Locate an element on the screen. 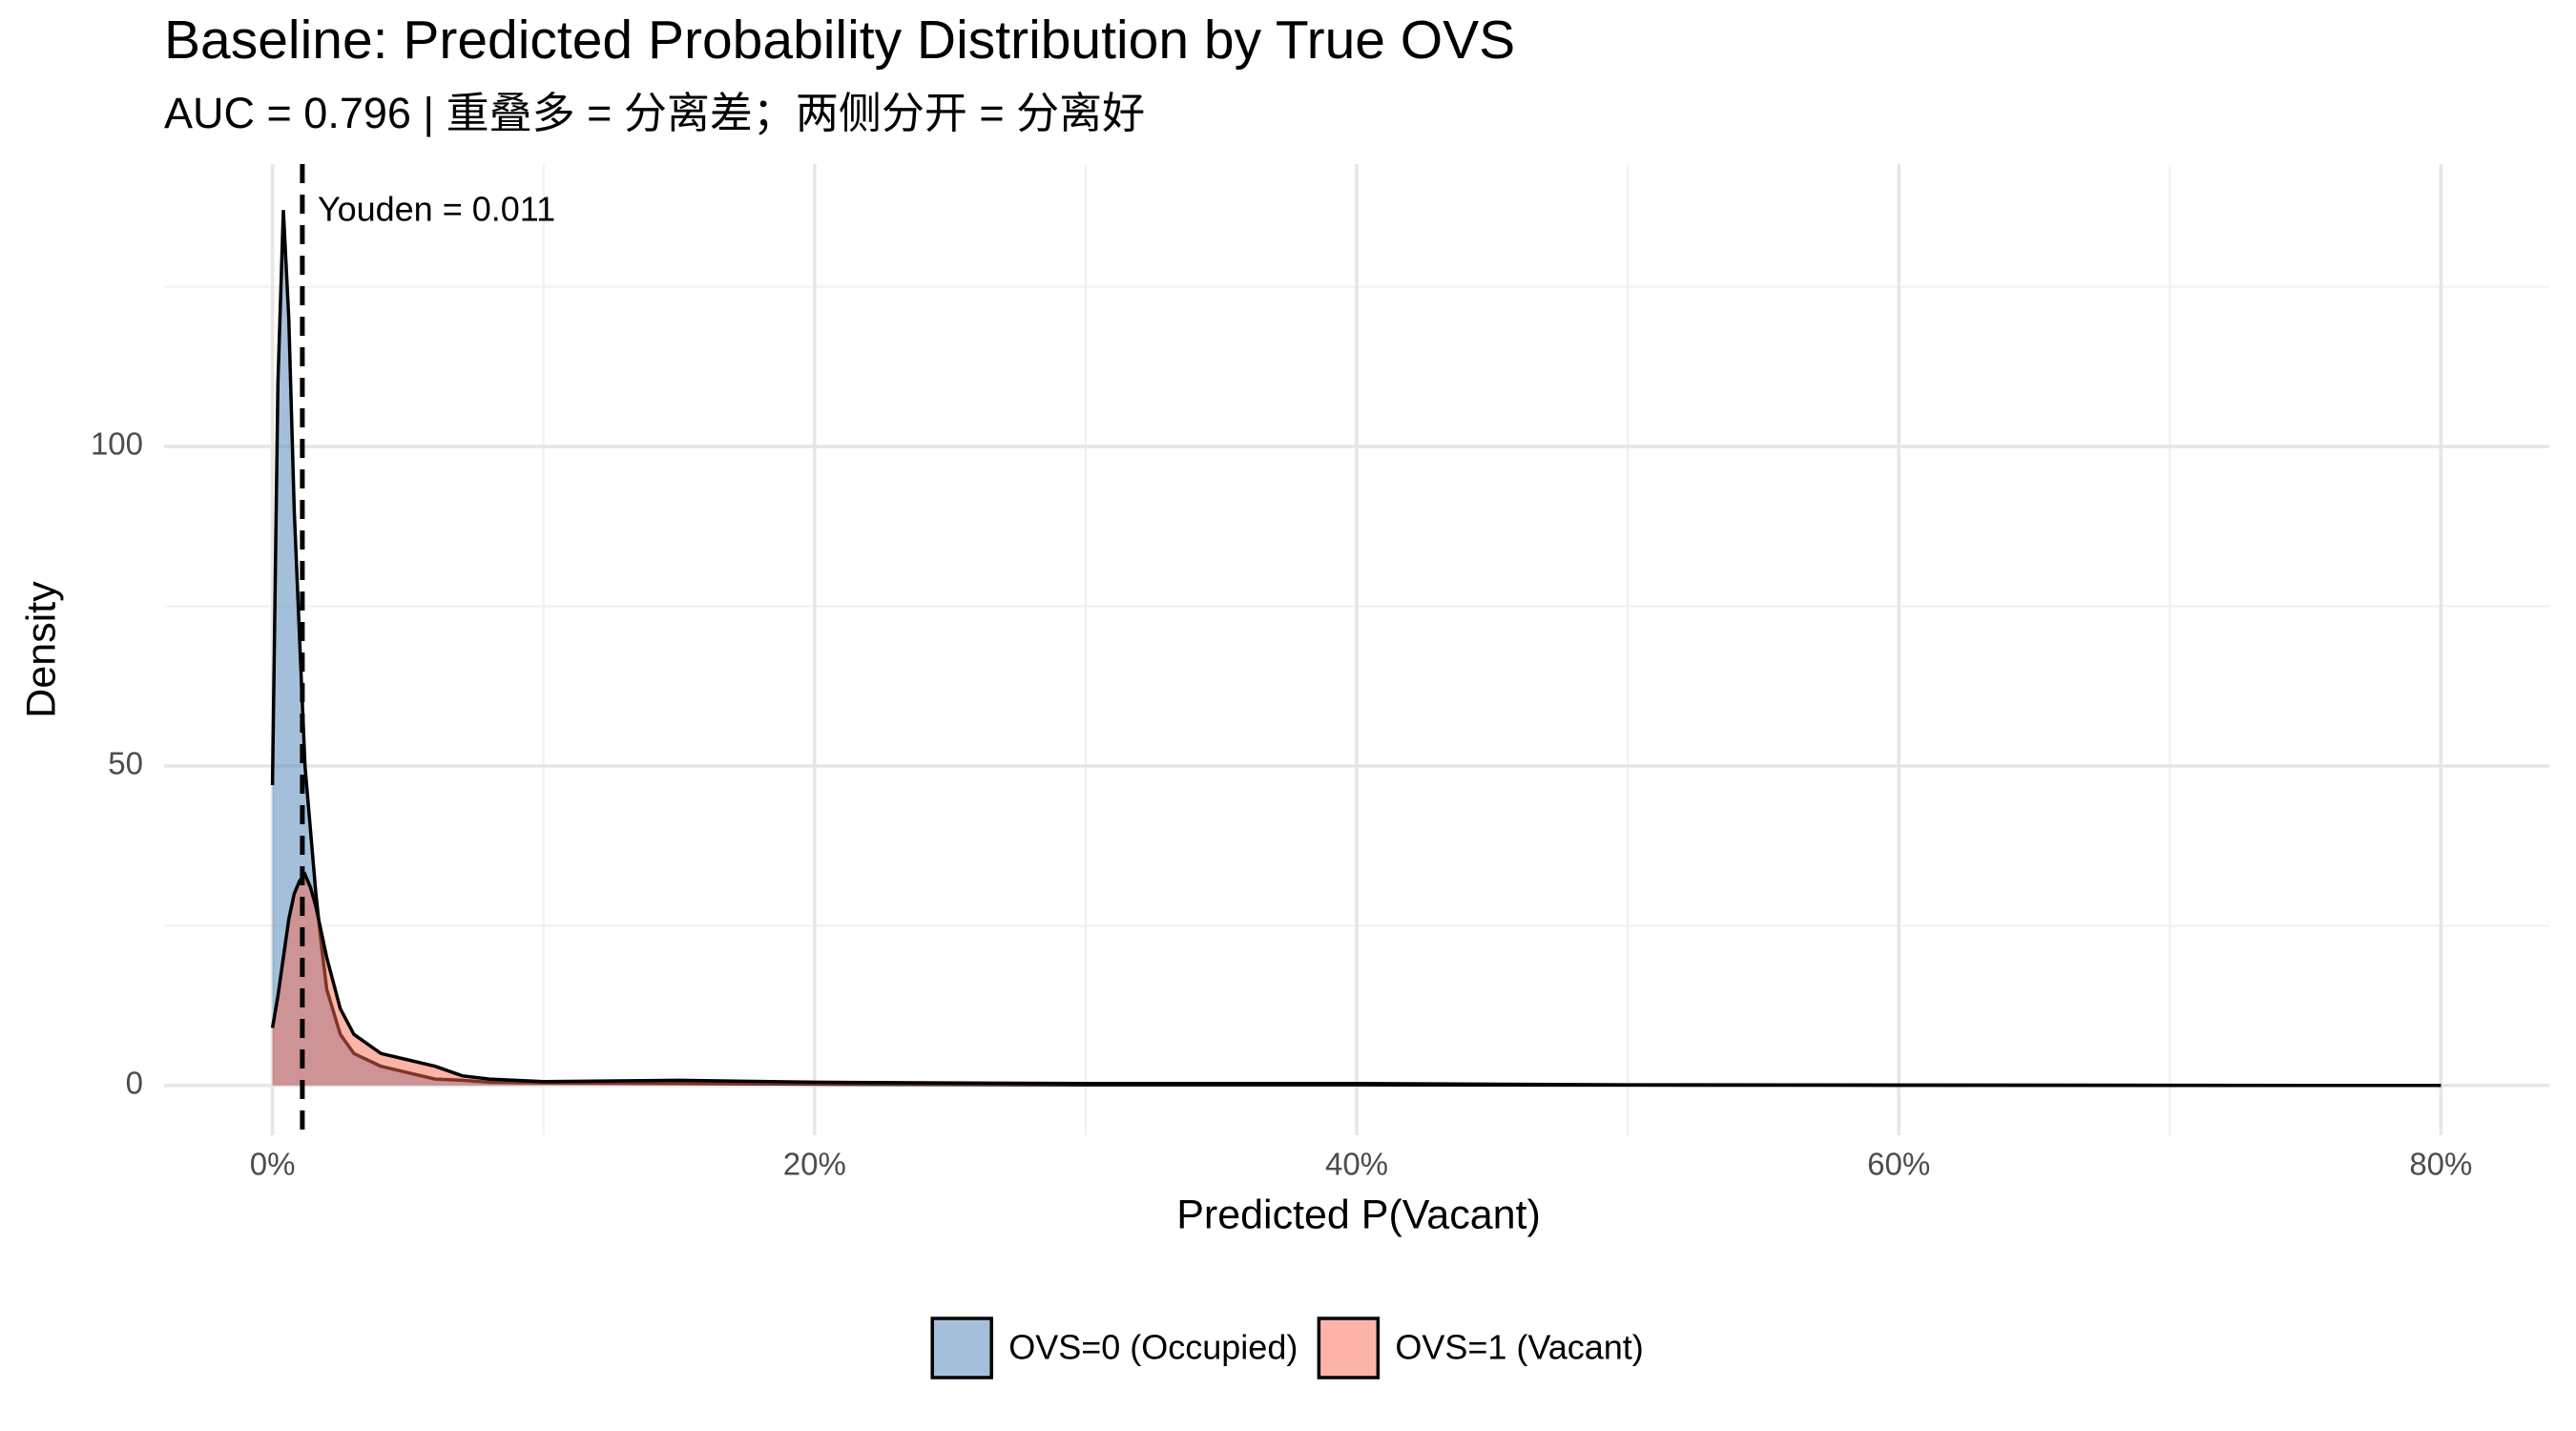 This screenshot has height=1431, width=2576. x-tick-label: 40% is located at coordinates (1356, 1164).